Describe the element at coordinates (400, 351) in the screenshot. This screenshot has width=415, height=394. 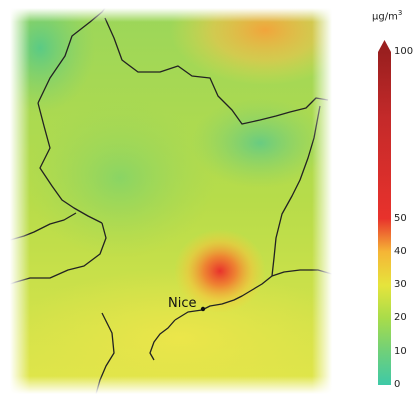
I see `colorbar-tick-label: 10` at that location.